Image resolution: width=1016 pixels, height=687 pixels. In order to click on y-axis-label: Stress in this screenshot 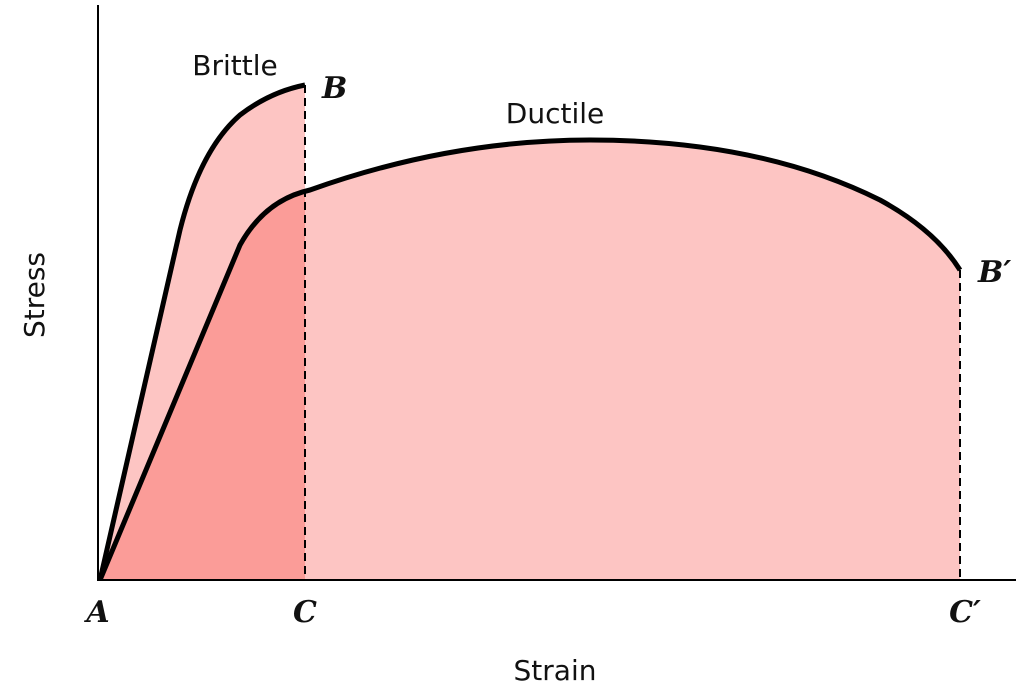, I will do `click(34, 295)`.